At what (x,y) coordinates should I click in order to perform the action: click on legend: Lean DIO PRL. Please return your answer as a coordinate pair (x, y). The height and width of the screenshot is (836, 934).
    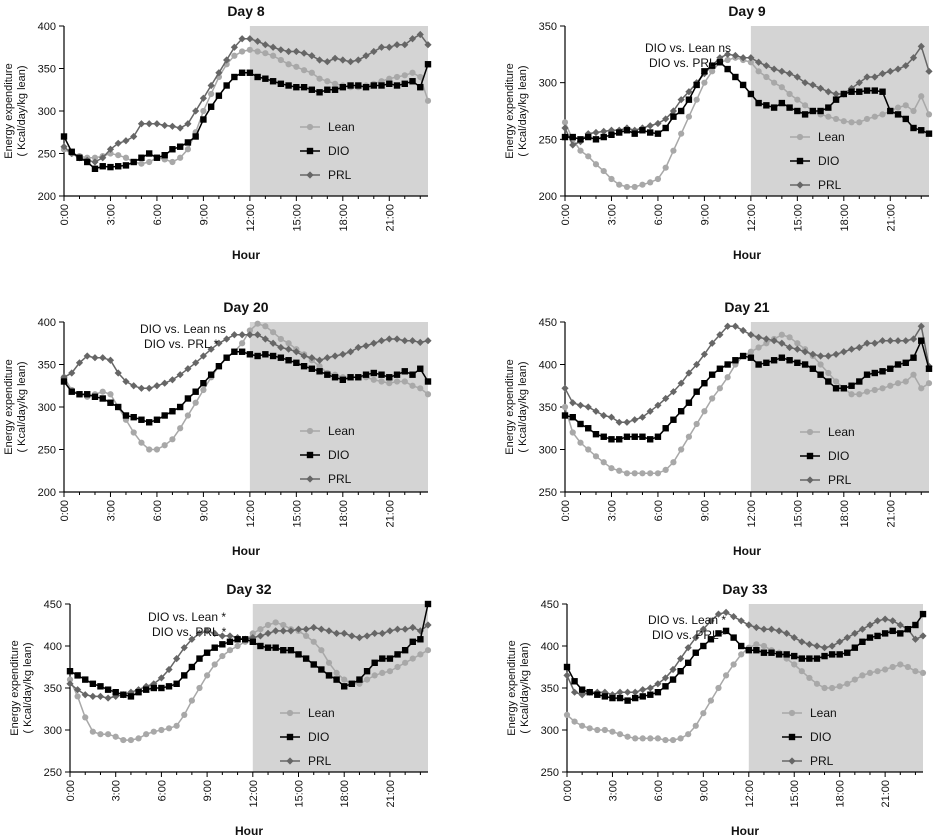
    Looking at the image, I should click on (809, 737).